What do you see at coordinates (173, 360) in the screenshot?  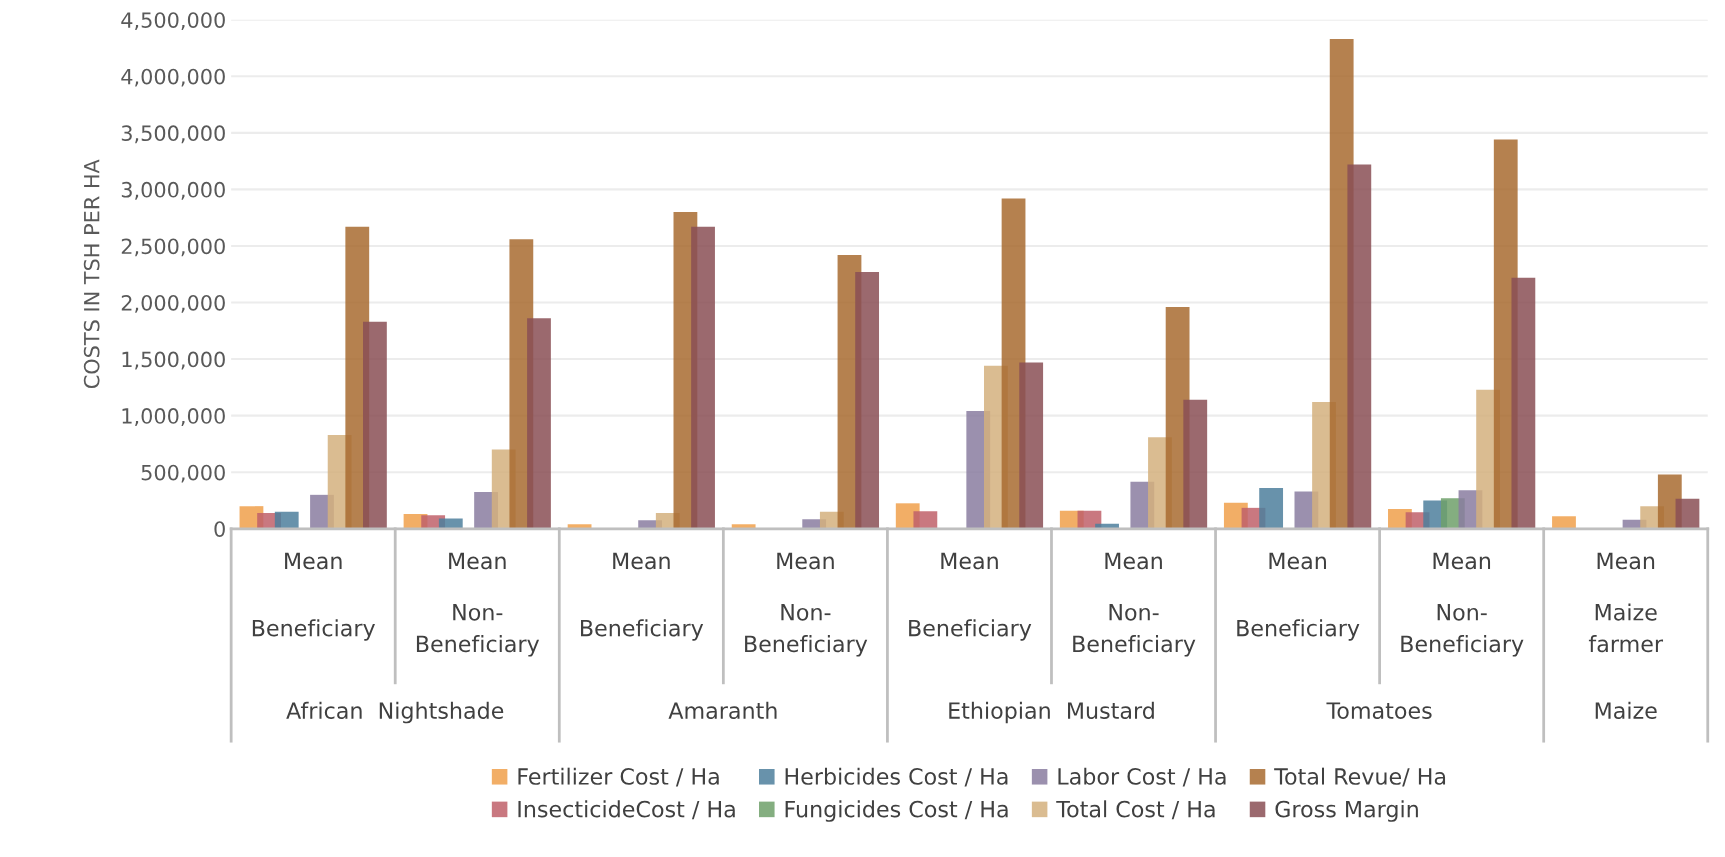 I see `y-tick-label: 1,500,000` at bounding box center [173, 360].